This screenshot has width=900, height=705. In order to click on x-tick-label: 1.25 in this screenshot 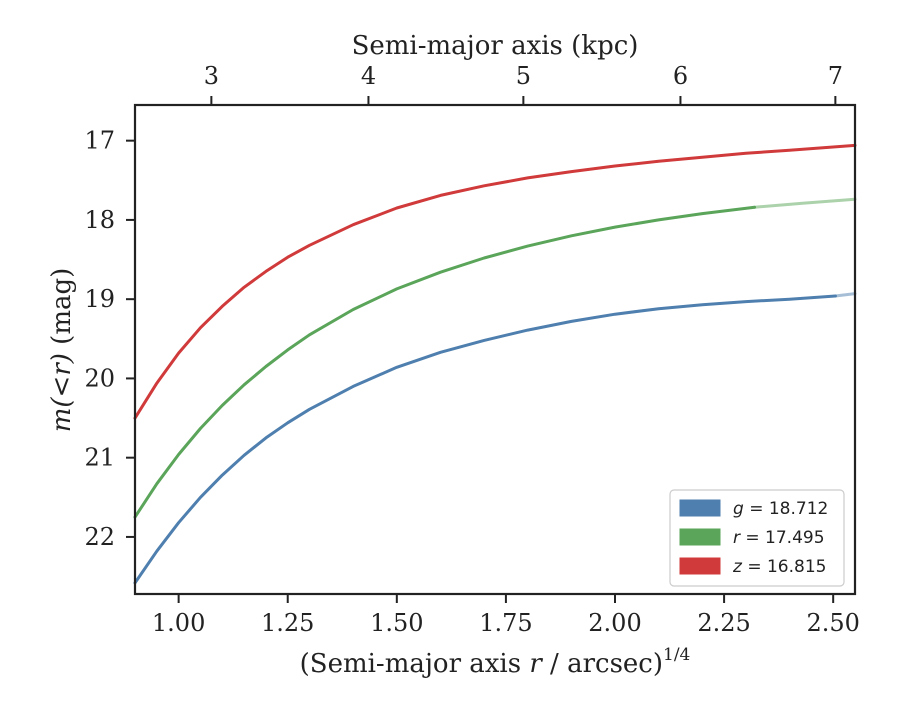, I will do `click(287, 623)`.